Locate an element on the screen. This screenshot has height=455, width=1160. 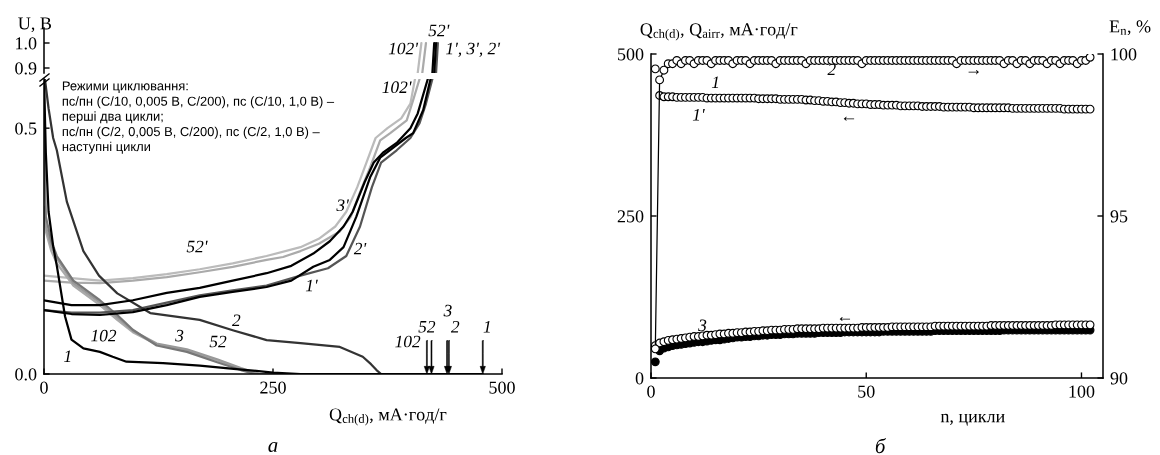
x-tick-label: 100 is located at coordinates (1082, 391).